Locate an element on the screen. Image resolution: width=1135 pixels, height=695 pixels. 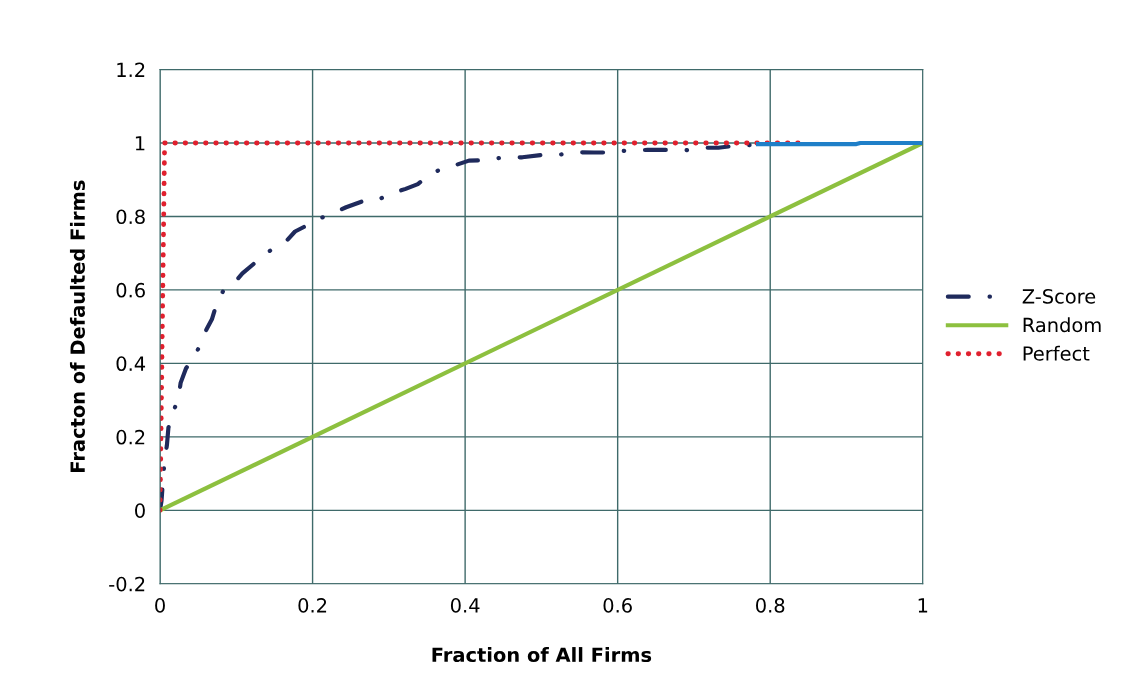
x-tick-label: 0.8 is located at coordinates (770, 605).